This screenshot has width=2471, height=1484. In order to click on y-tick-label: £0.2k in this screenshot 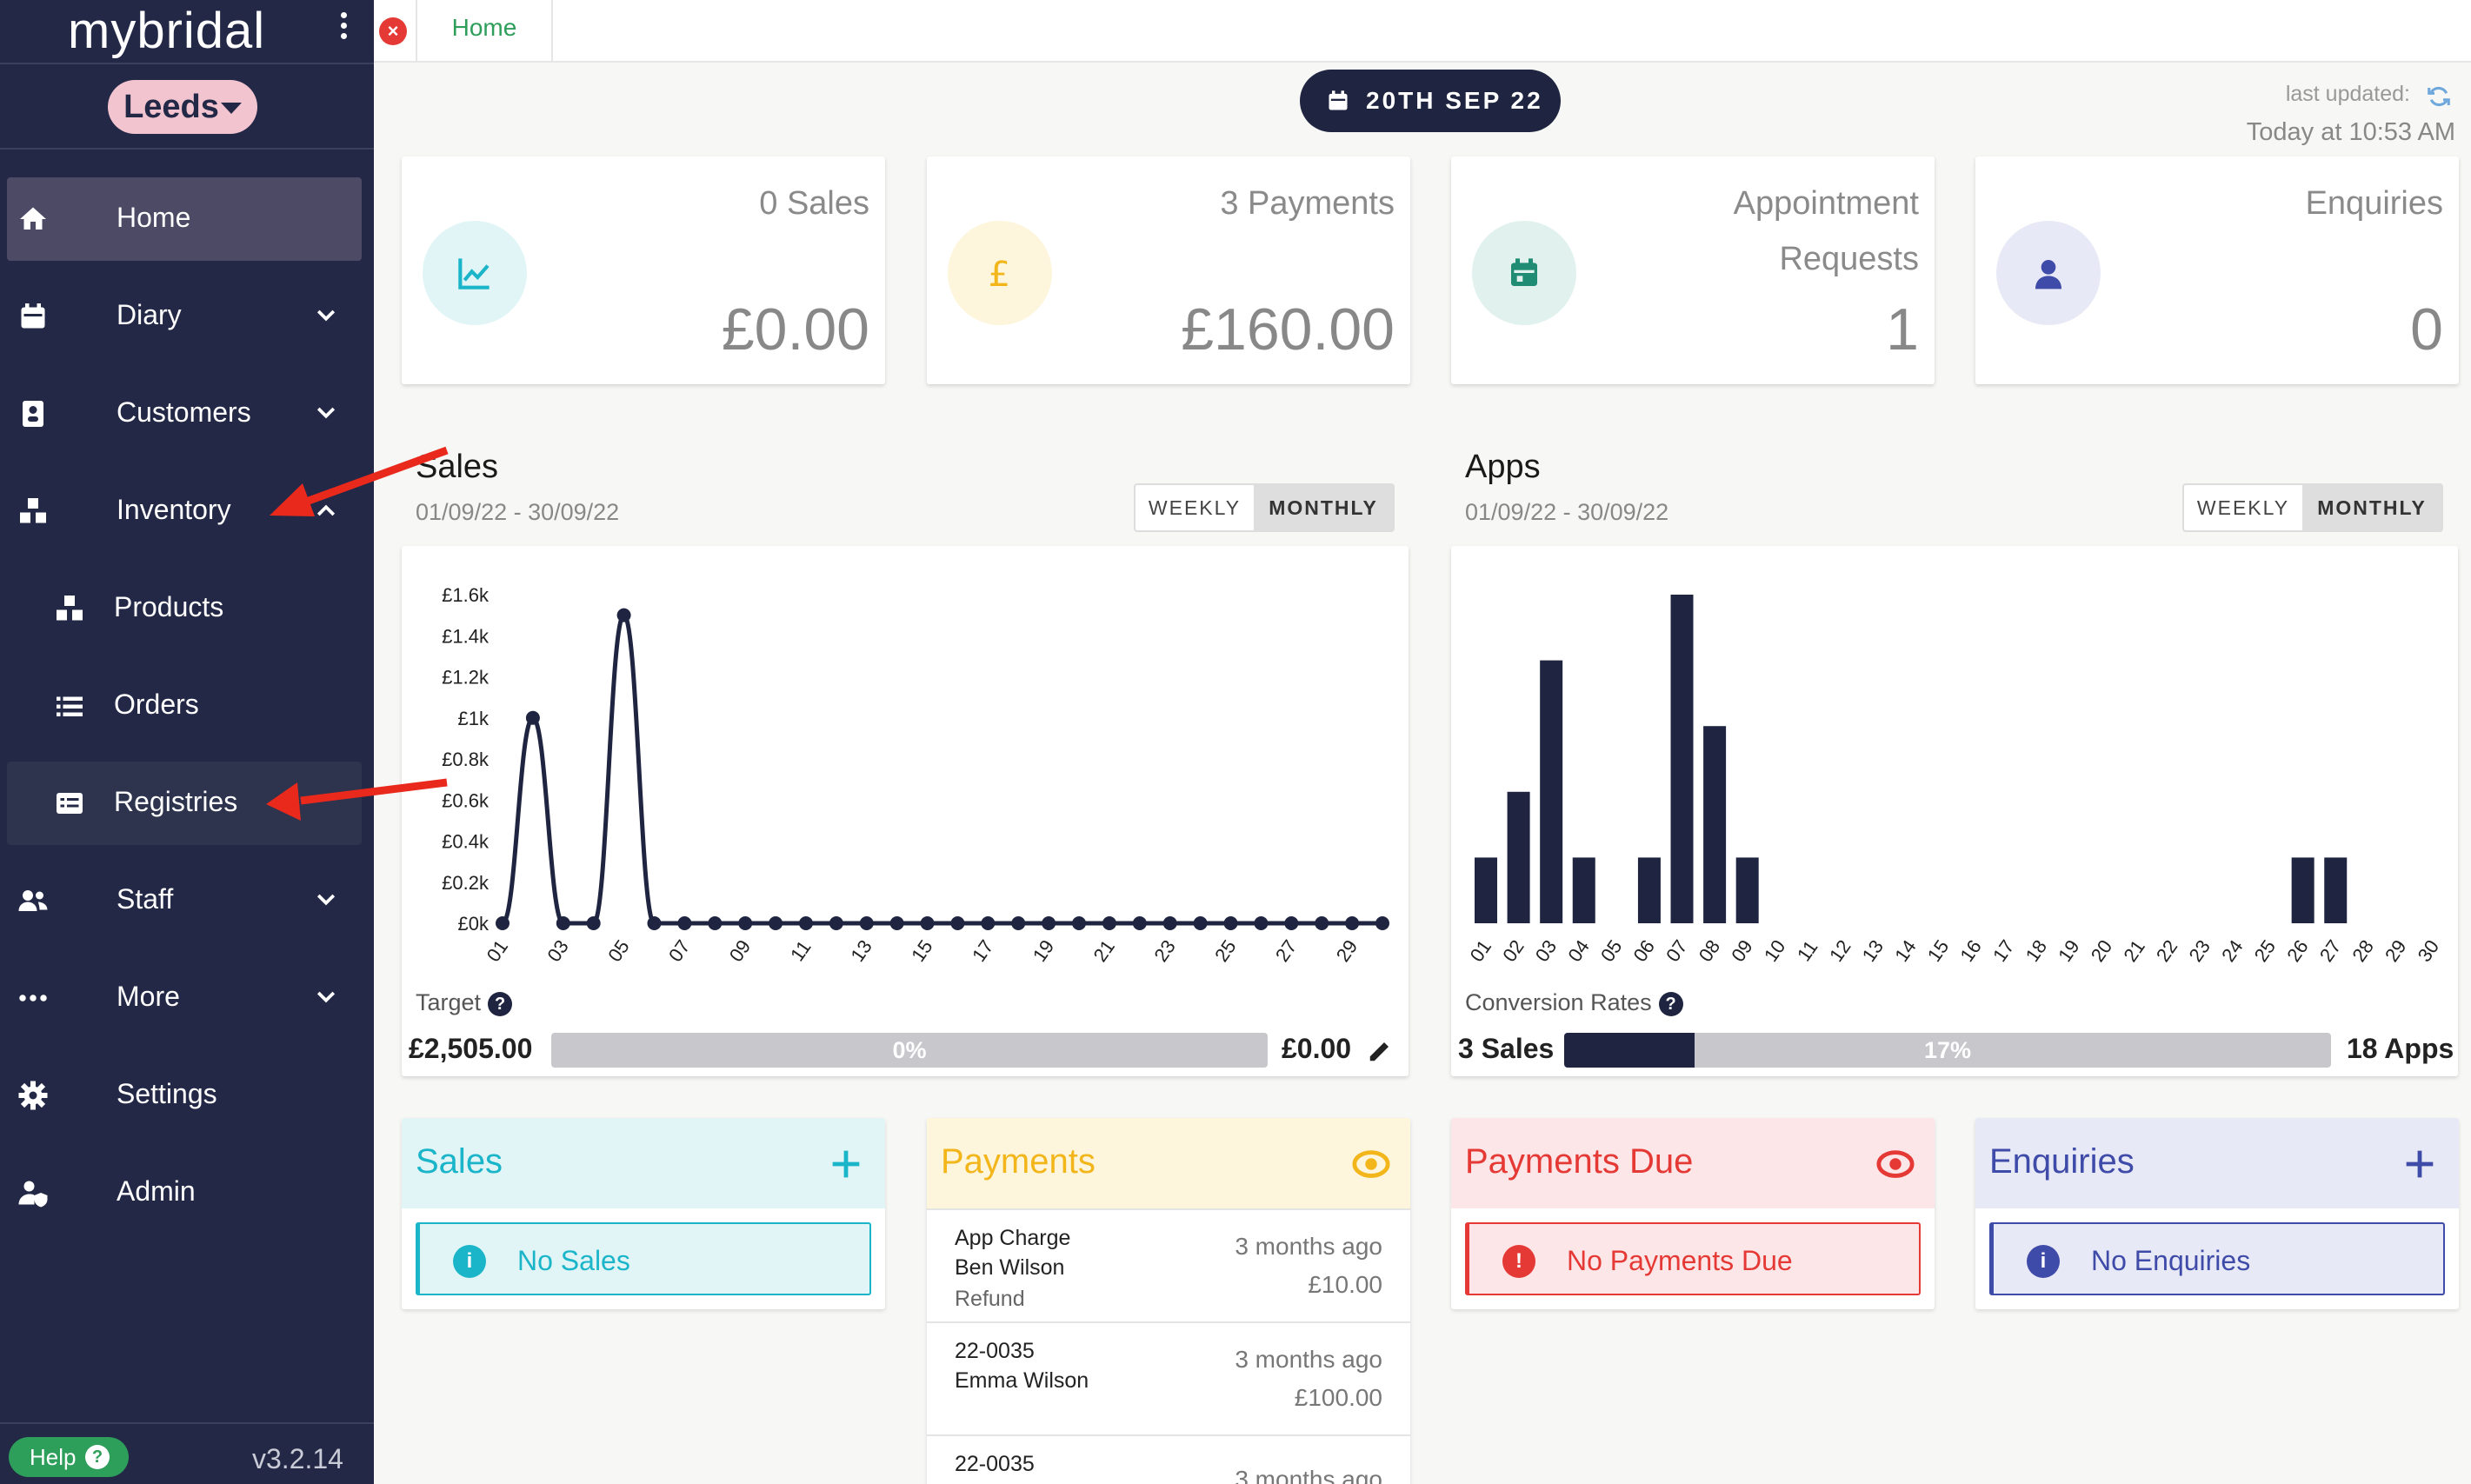, I will do `click(466, 883)`.